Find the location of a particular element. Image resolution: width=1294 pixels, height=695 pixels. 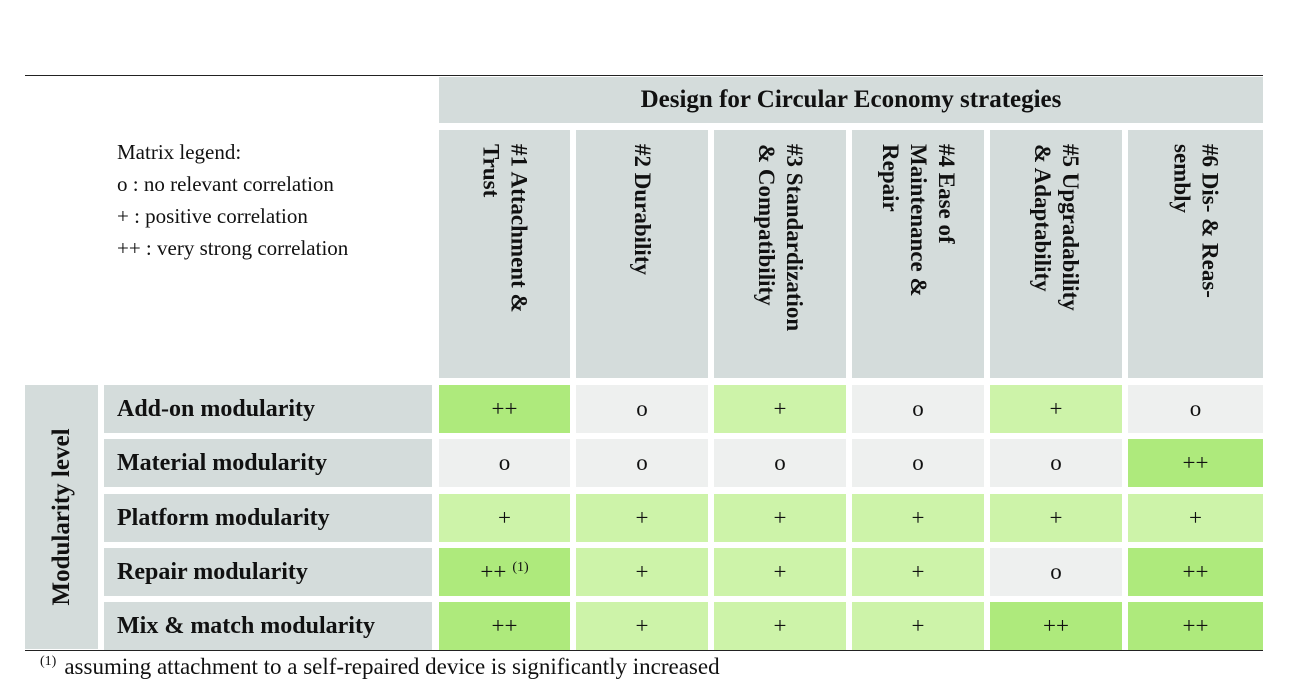

column-label: #2 Durability is located at coordinates (642, 209).